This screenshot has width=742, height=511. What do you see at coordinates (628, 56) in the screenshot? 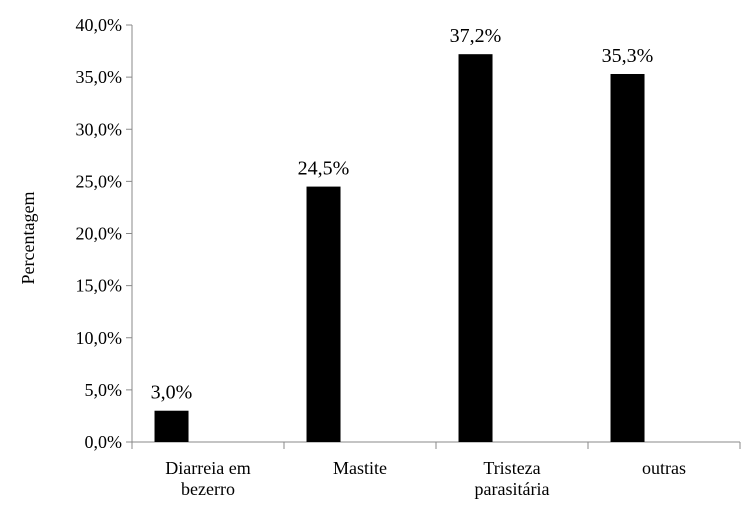
I see `data-label: 35,3%` at bounding box center [628, 56].